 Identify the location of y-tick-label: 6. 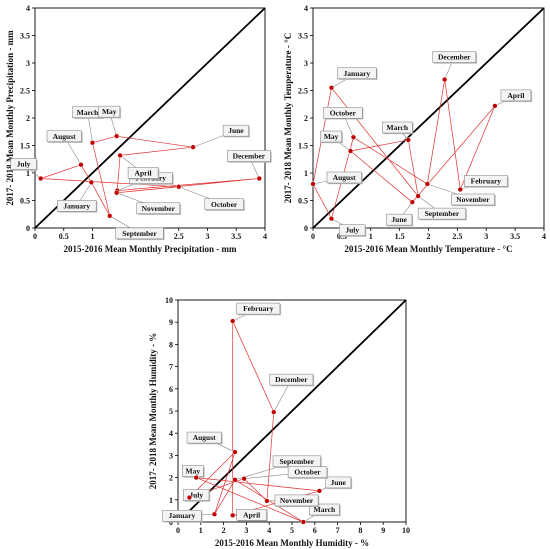
(171, 389).